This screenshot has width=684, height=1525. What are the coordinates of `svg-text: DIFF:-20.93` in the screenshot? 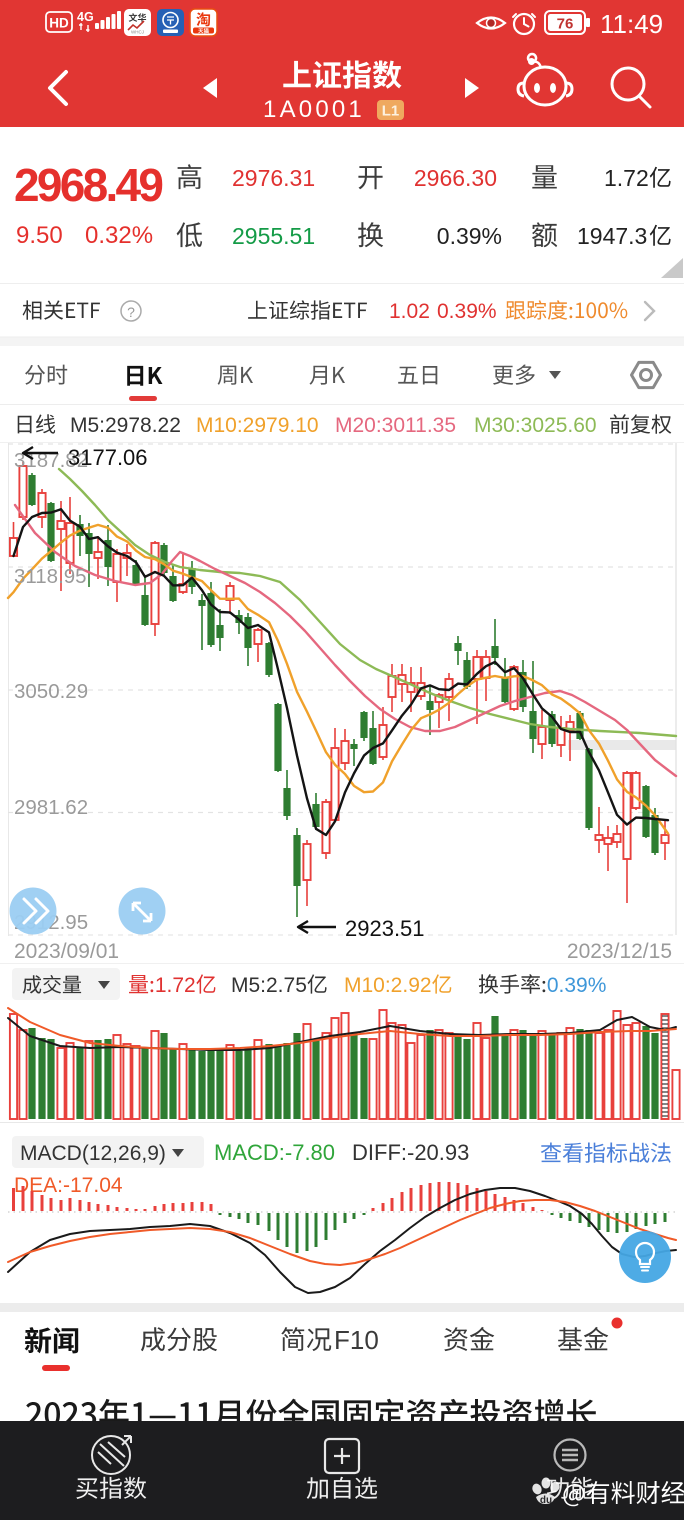 It's located at (410, 1152).